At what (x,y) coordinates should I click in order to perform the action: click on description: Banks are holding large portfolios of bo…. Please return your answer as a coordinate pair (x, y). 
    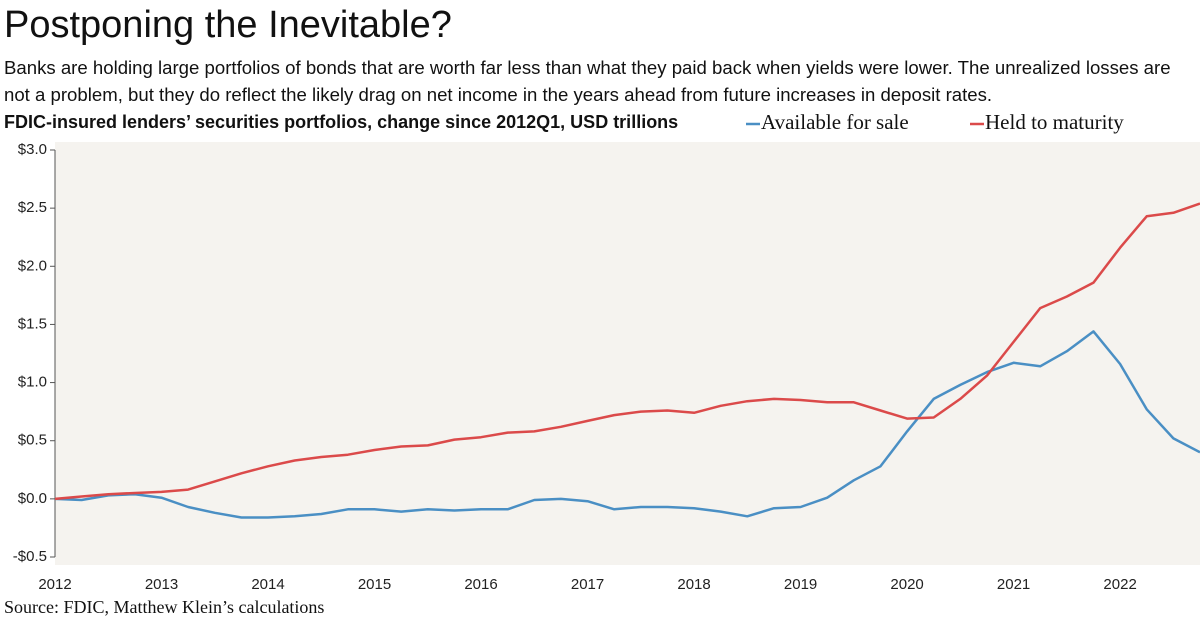
    Looking at the image, I should click on (587, 81).